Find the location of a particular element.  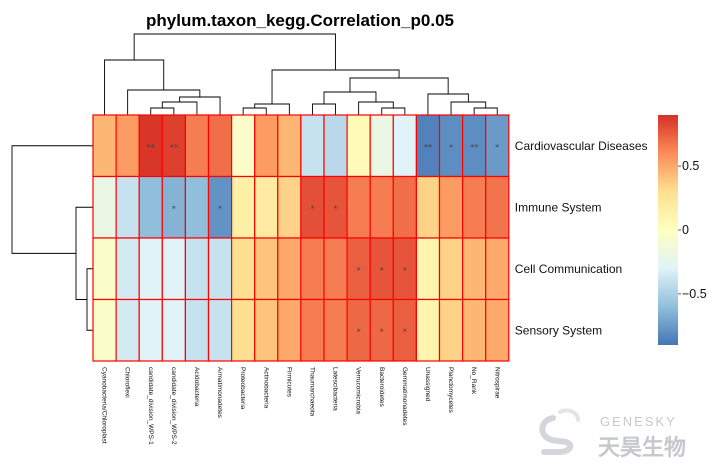

column-label: No_Rank is located at coordinates (473, 381).